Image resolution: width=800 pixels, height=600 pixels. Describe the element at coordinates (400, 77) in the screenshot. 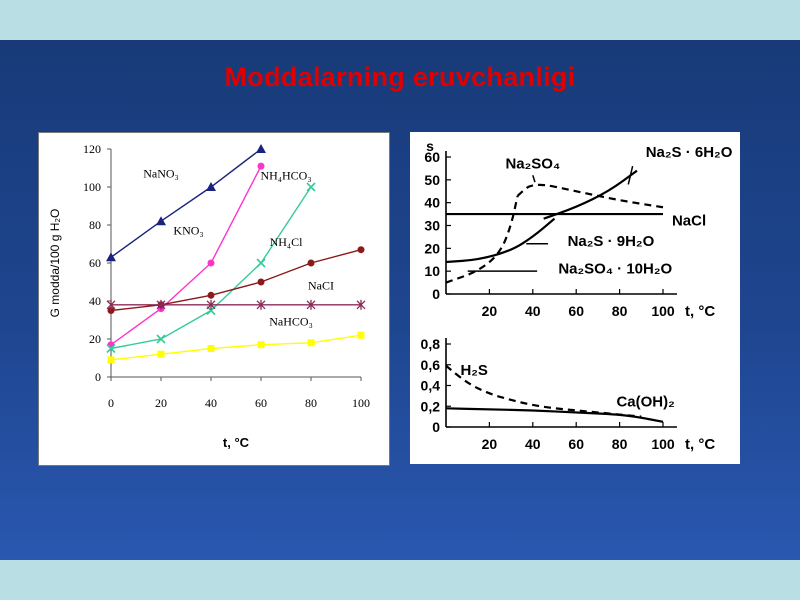

I see `slide-title: Moddalarning eruvchanligi` at that location.